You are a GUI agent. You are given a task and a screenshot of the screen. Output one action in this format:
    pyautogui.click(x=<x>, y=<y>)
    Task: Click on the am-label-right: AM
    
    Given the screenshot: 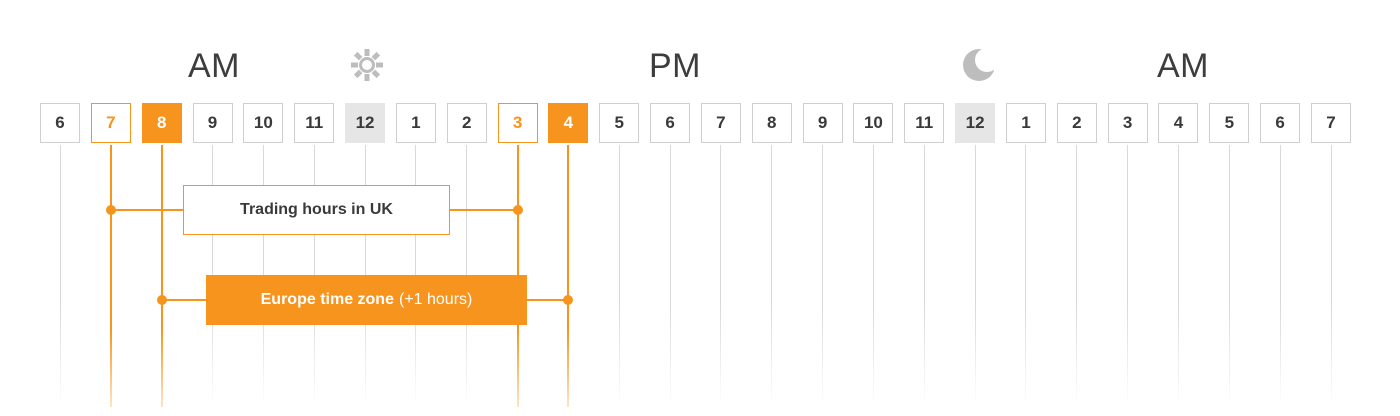 What is the action you would take?
    pyautogui.click(x=1183, y=66)
    